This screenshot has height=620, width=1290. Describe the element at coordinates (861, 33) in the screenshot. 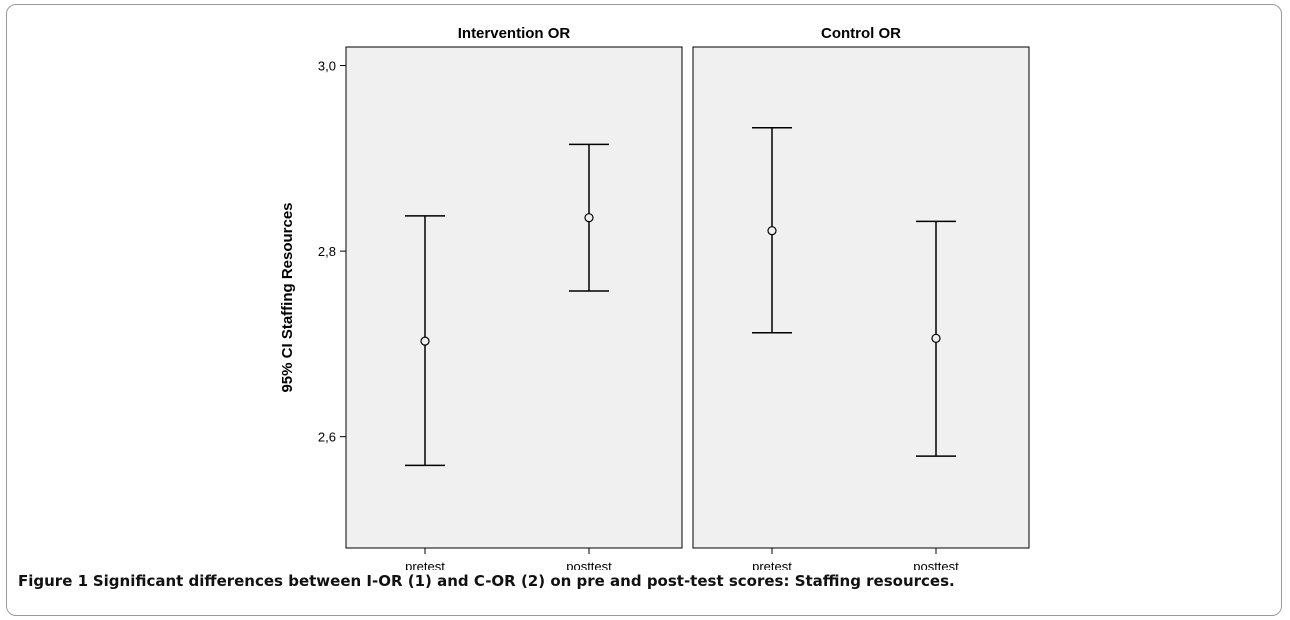

I see `panel-title: Control OR` at that location.